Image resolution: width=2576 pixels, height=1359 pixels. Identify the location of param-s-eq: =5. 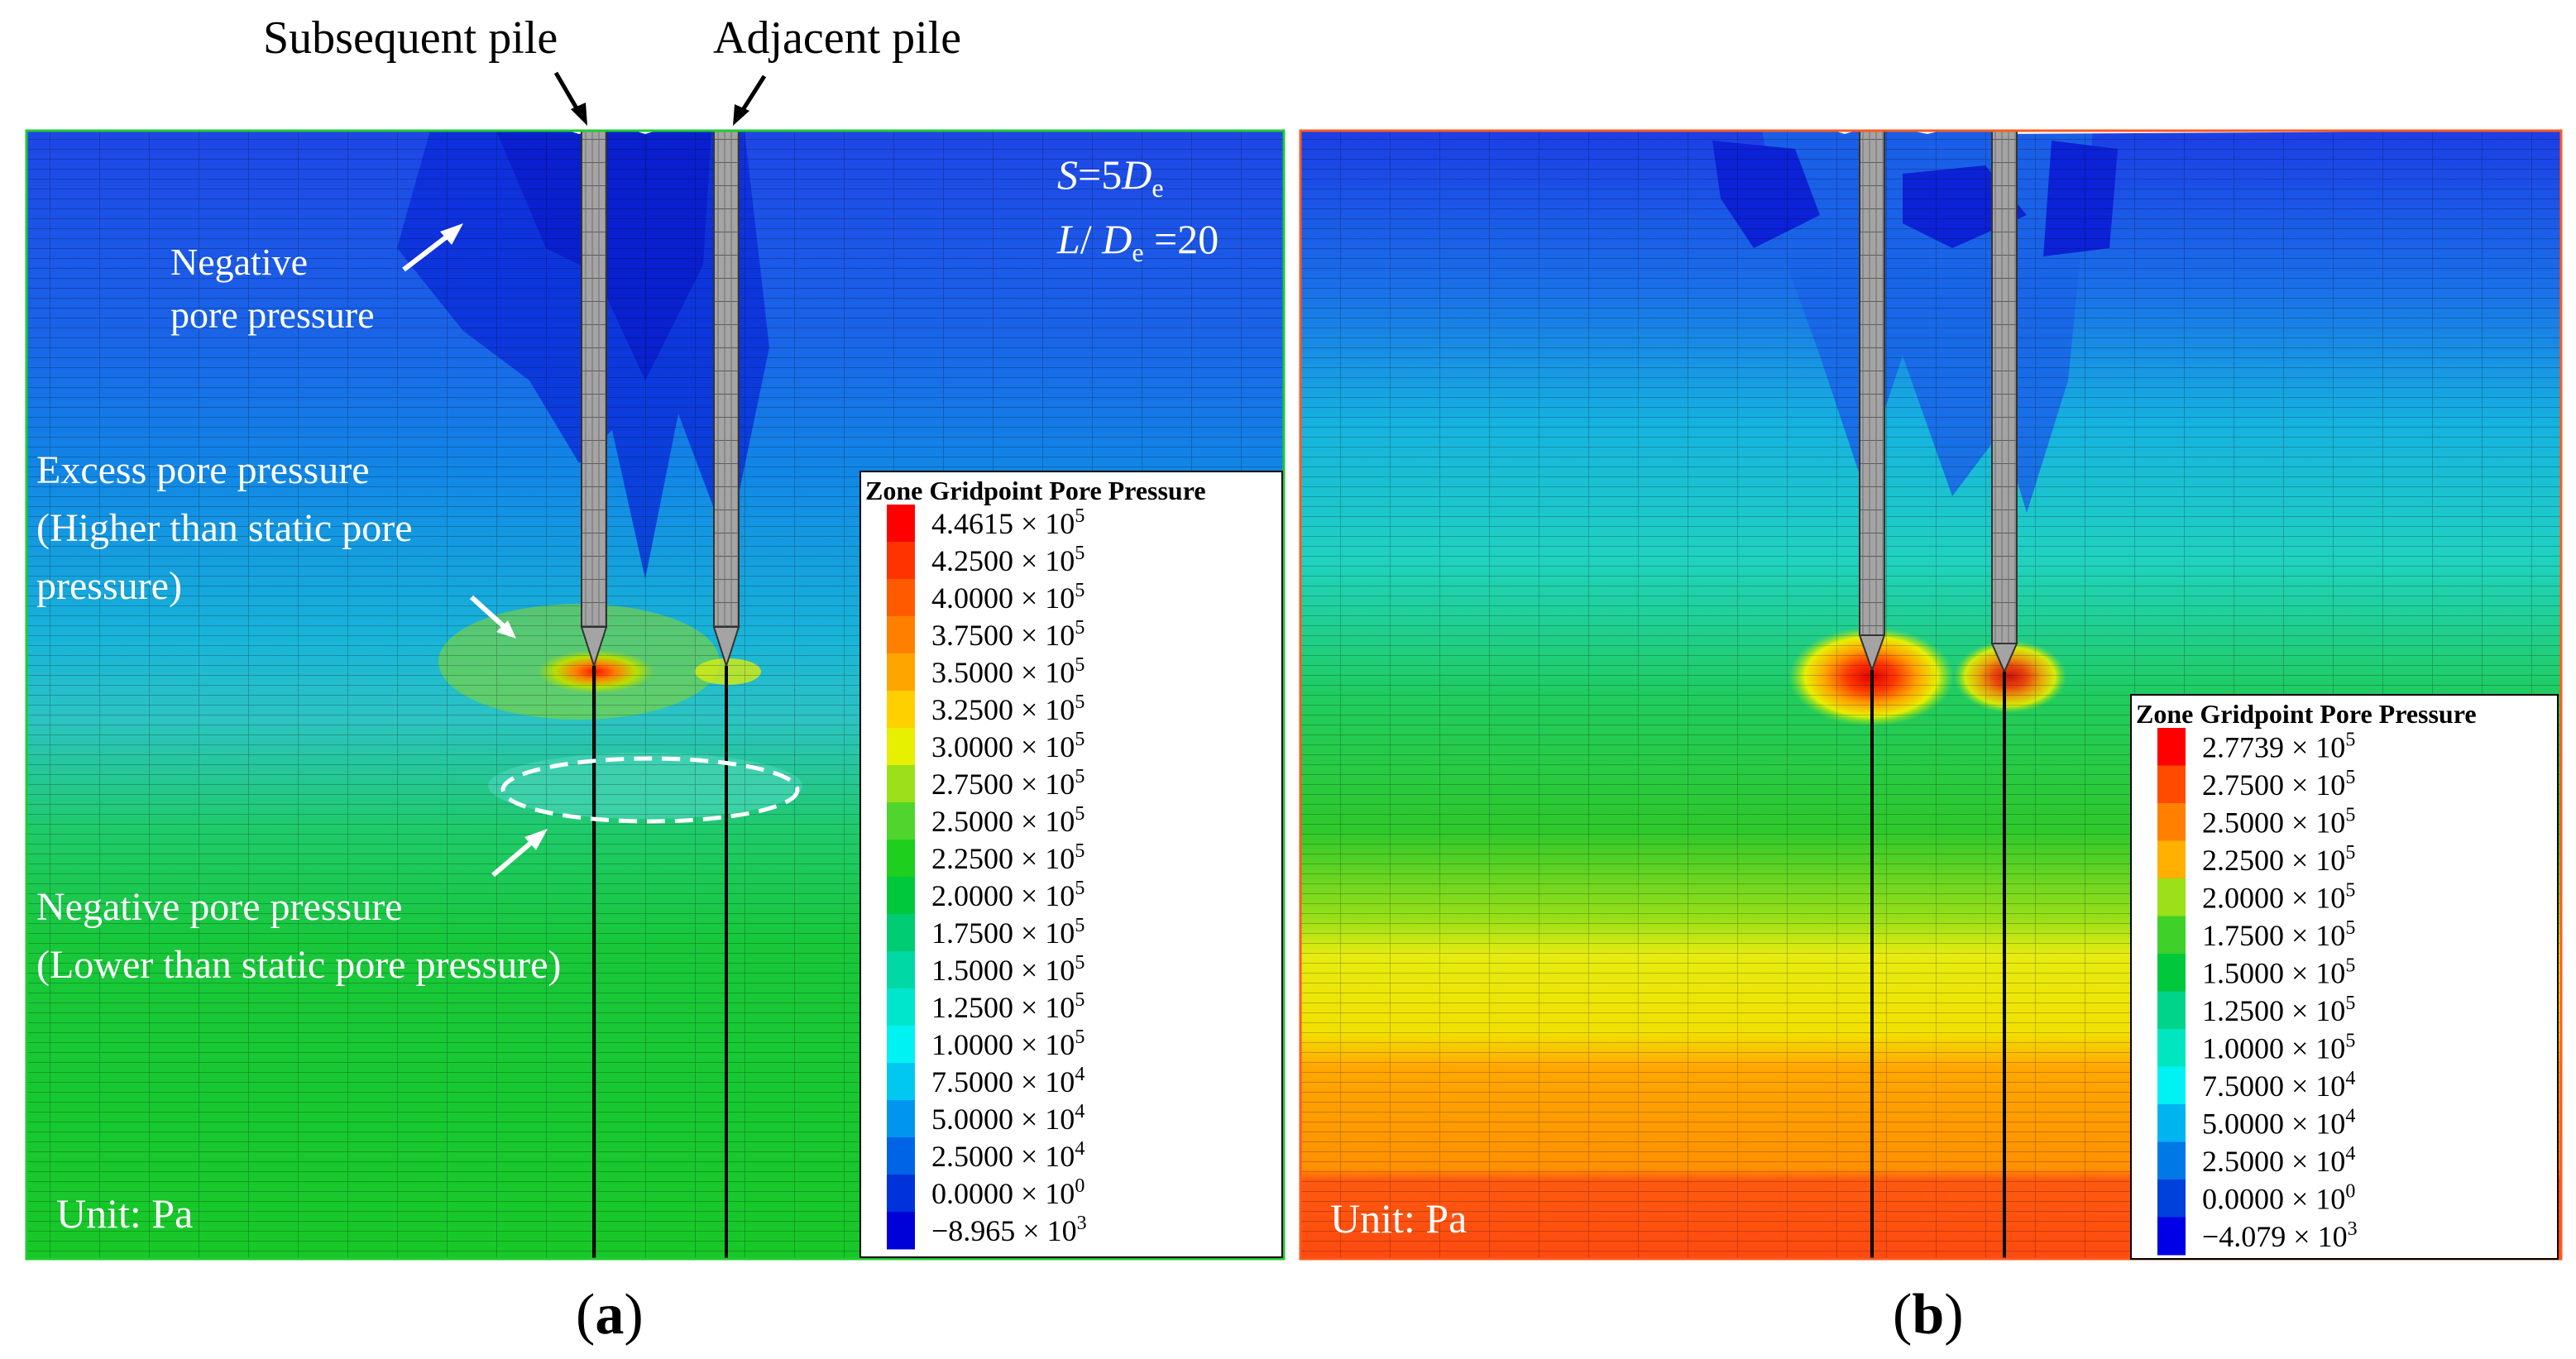
(1100, 174).